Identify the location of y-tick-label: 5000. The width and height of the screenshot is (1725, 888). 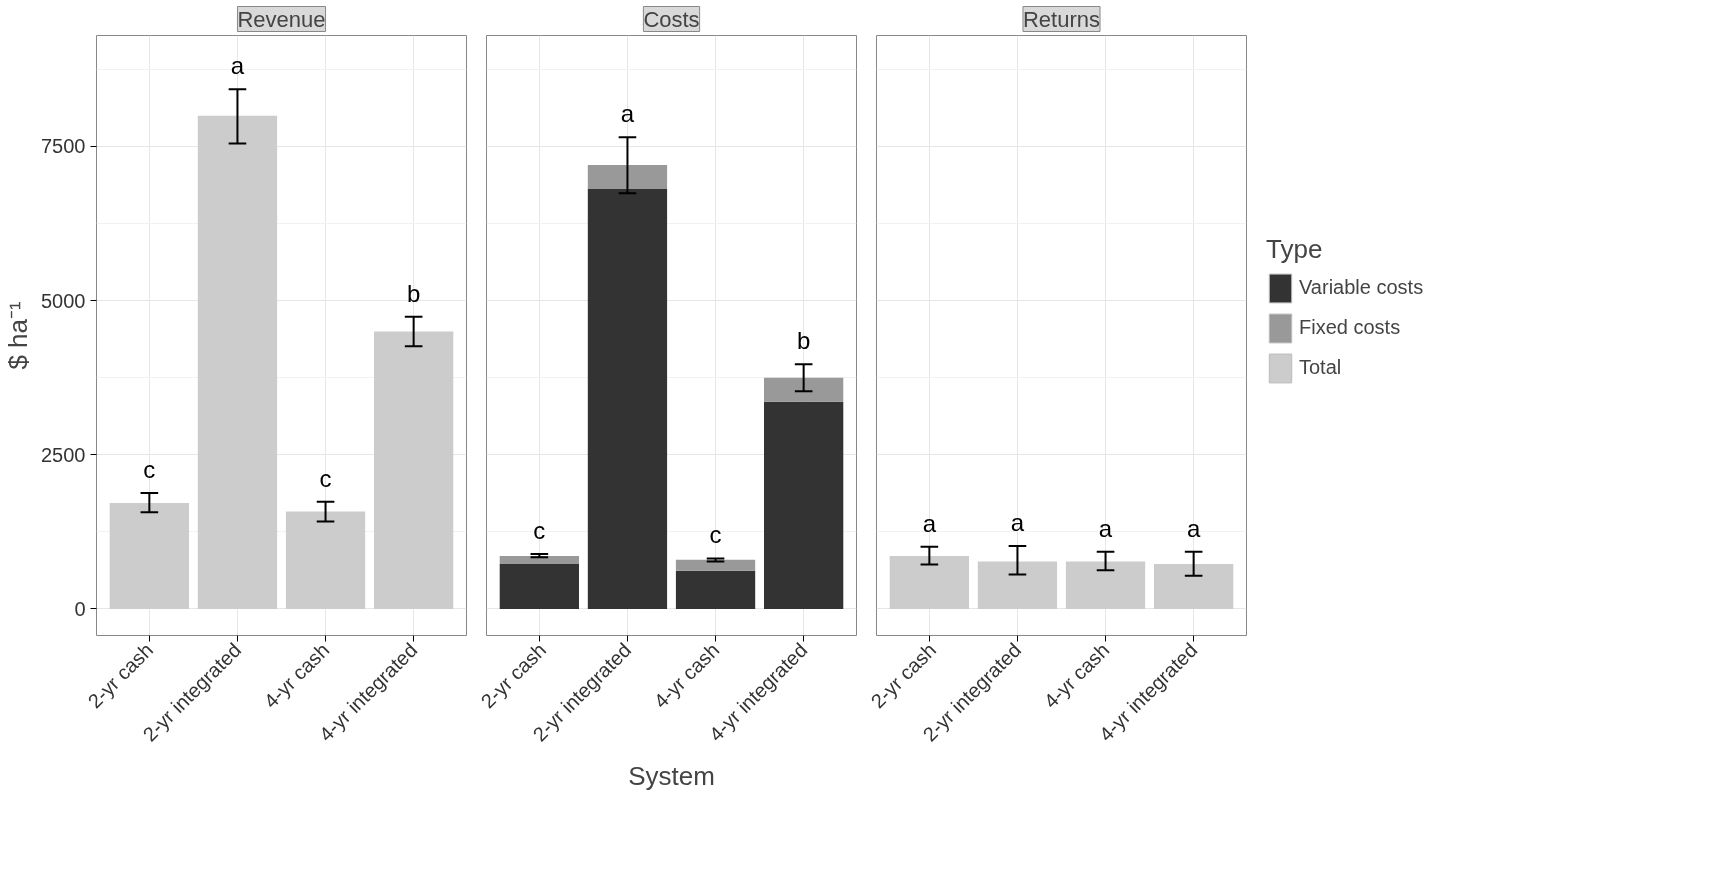
(63, 300).